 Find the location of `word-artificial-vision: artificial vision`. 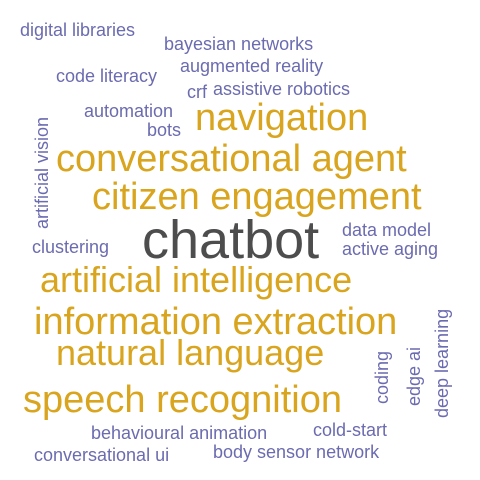

word-artificial-vision: artificial vision is located at coordinates (42, 172).